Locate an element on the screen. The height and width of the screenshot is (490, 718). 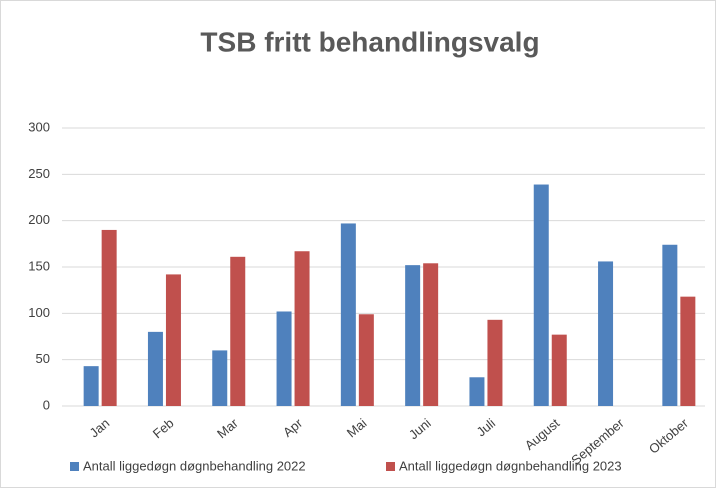
legend-label: Antall liggedøgn døgnbehandling 2022 is located at coordinates (194, 465).